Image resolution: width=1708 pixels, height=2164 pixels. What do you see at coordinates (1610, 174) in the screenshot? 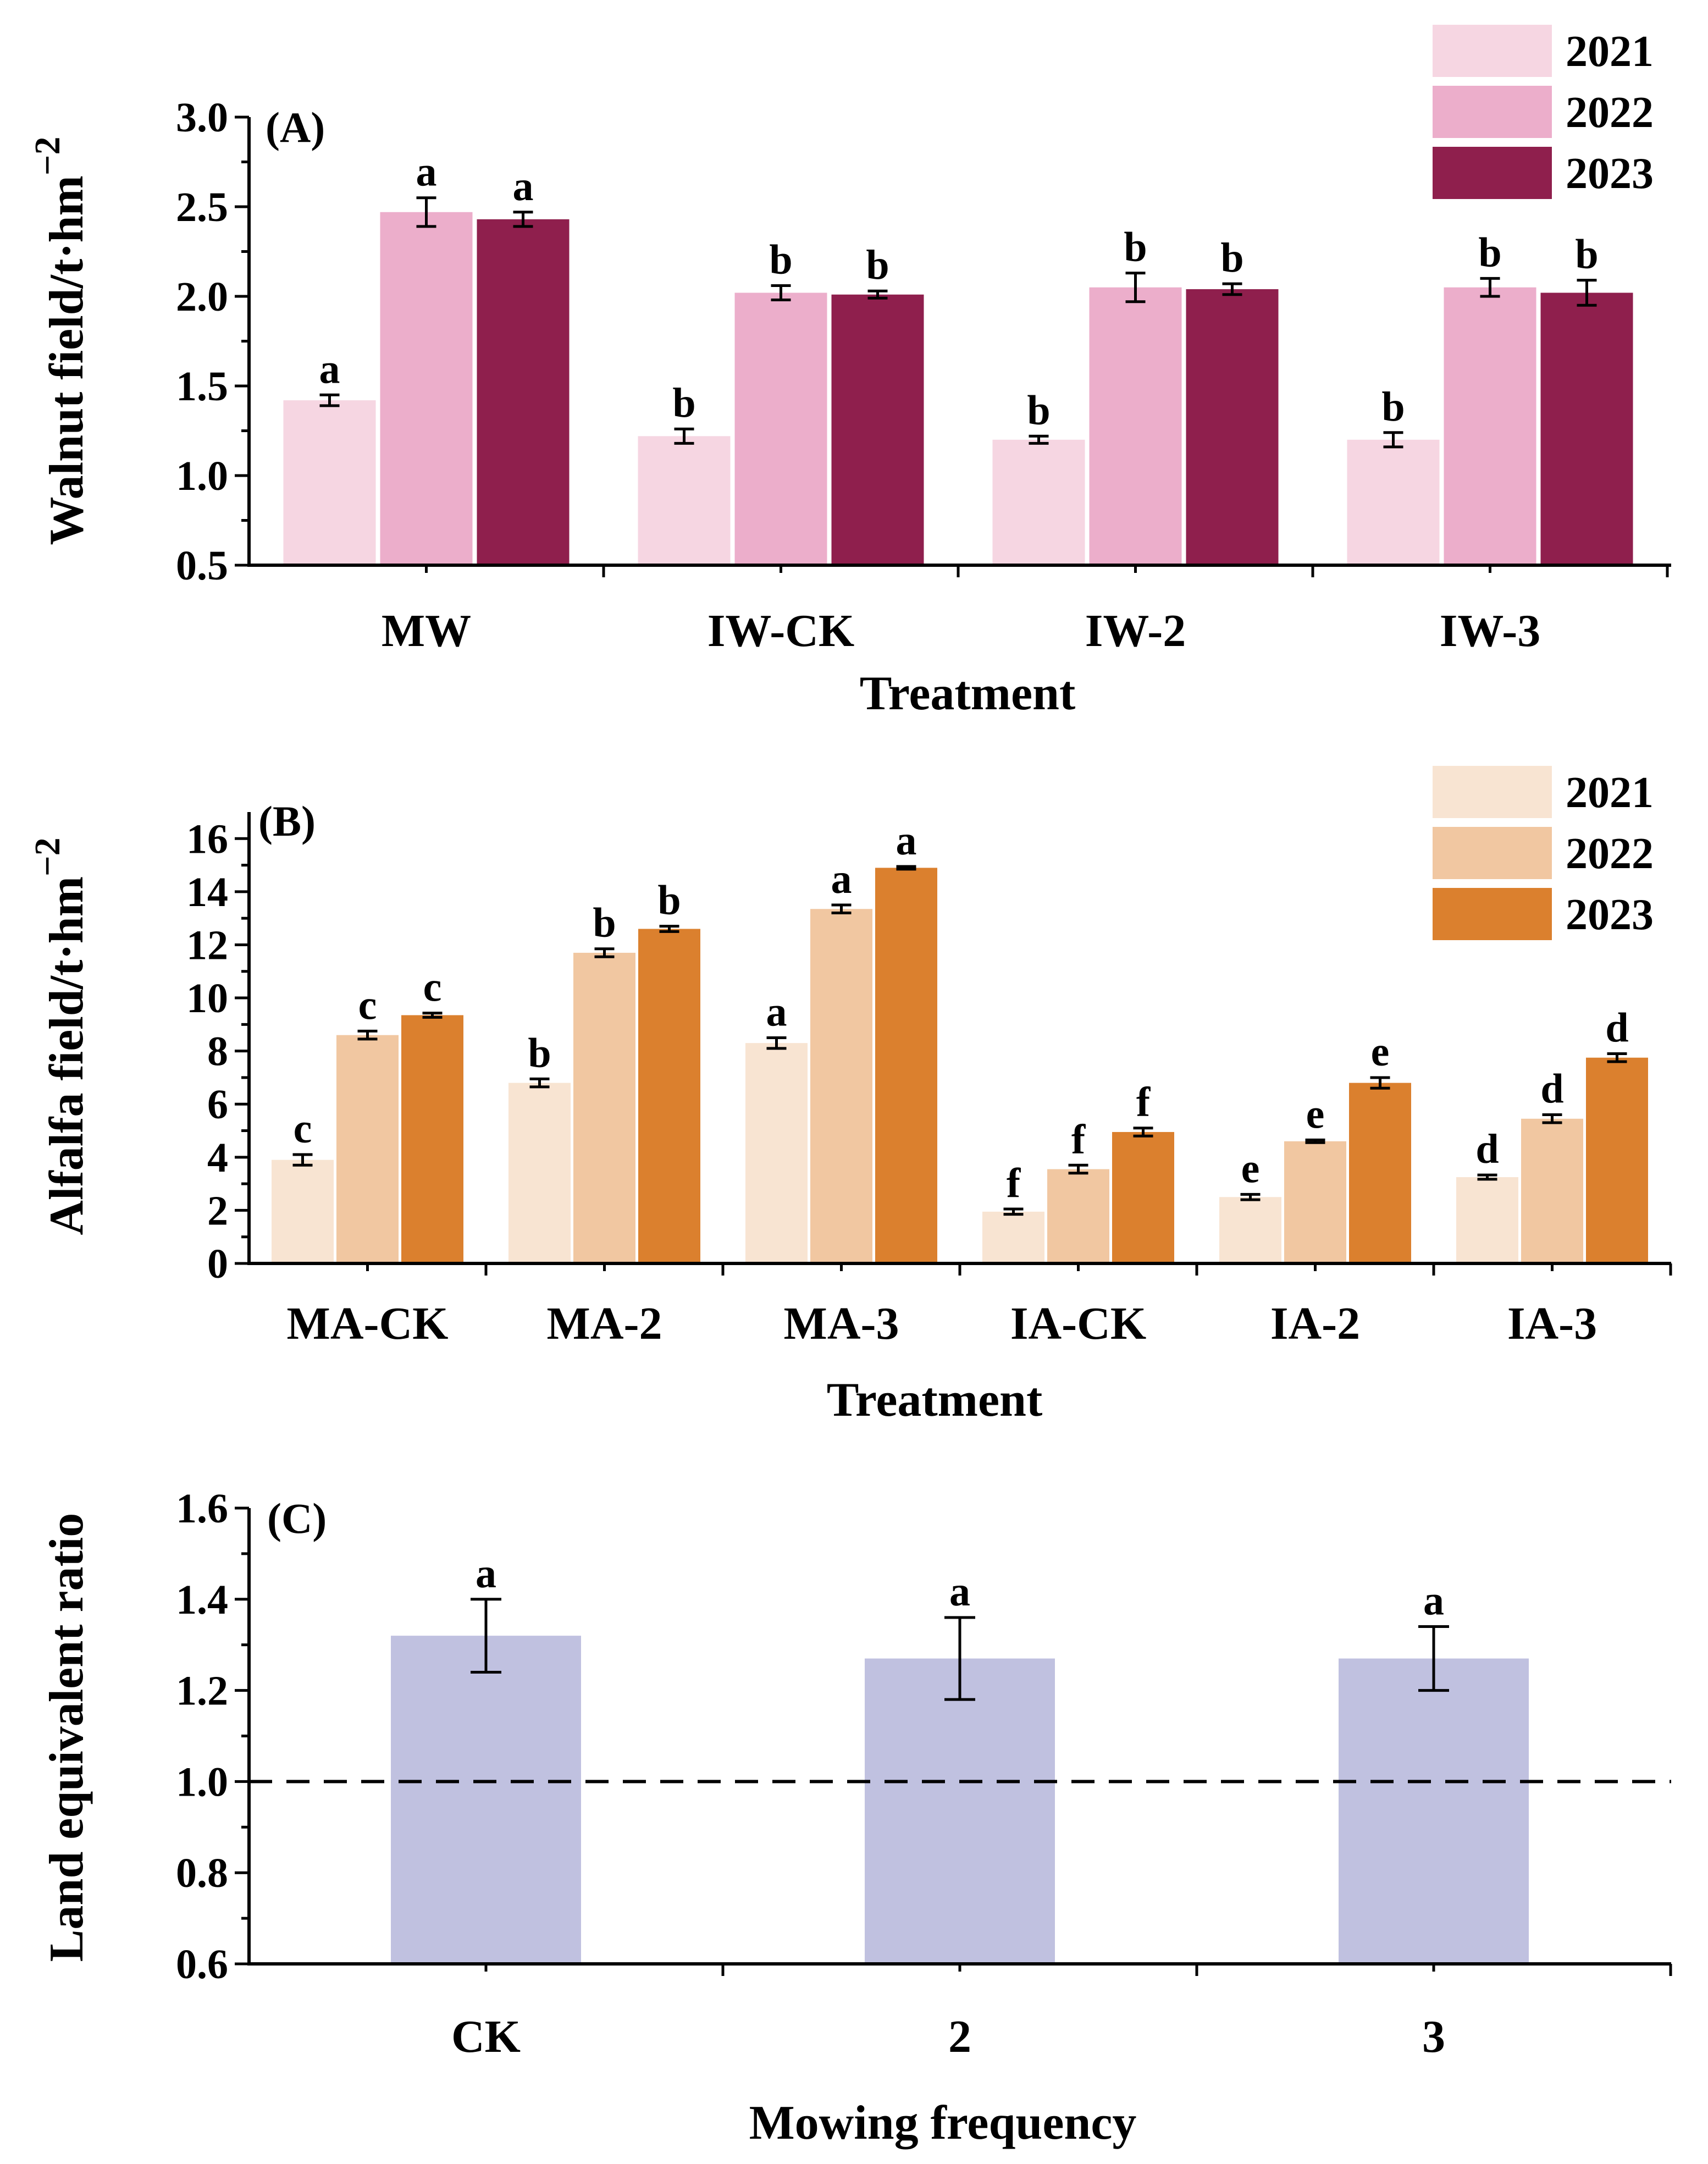
I see `legend-label-2023: 2023` at bounding box center [1610, 174].